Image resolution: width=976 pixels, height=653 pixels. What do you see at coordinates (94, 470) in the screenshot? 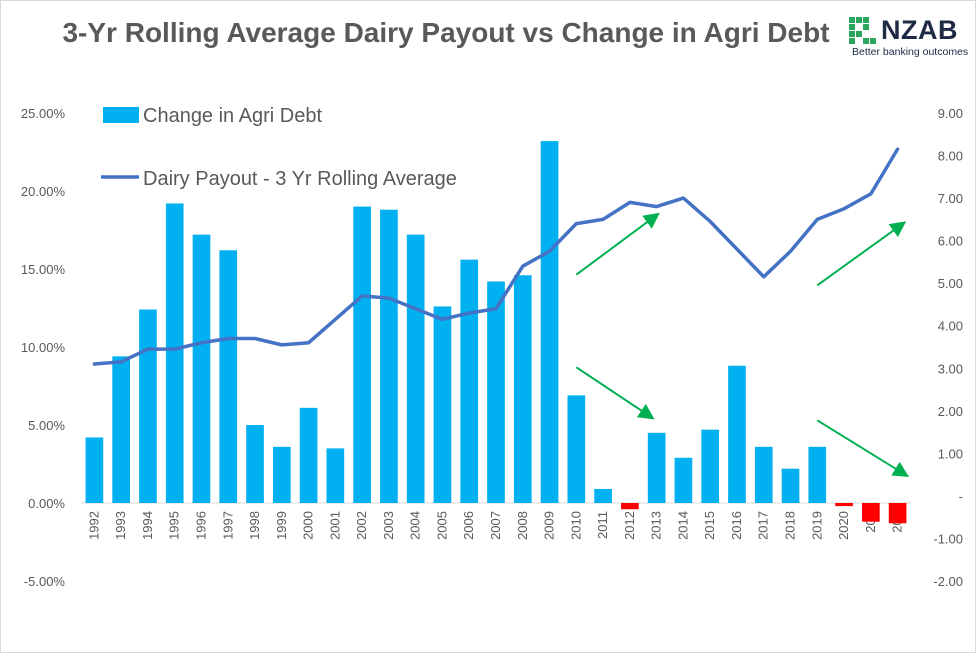
I see `bar-1992` at bounding box center [94, 470].